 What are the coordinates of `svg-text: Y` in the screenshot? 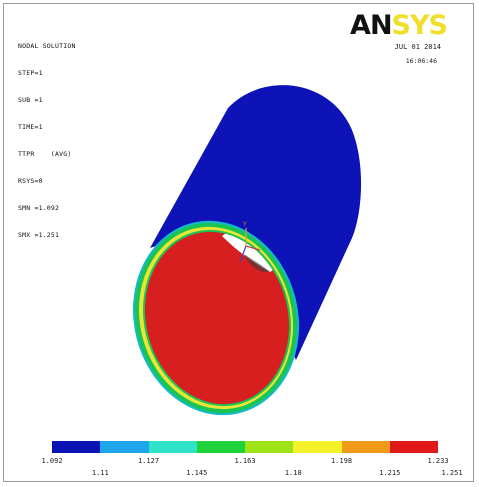 It's located at (244, 224).